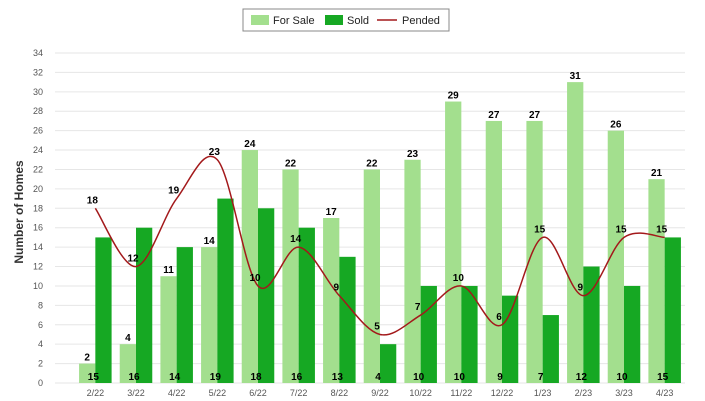 This screenshot has width=705, height=401. I want to click on x-tick-label: 6/22, so click(258, 393).